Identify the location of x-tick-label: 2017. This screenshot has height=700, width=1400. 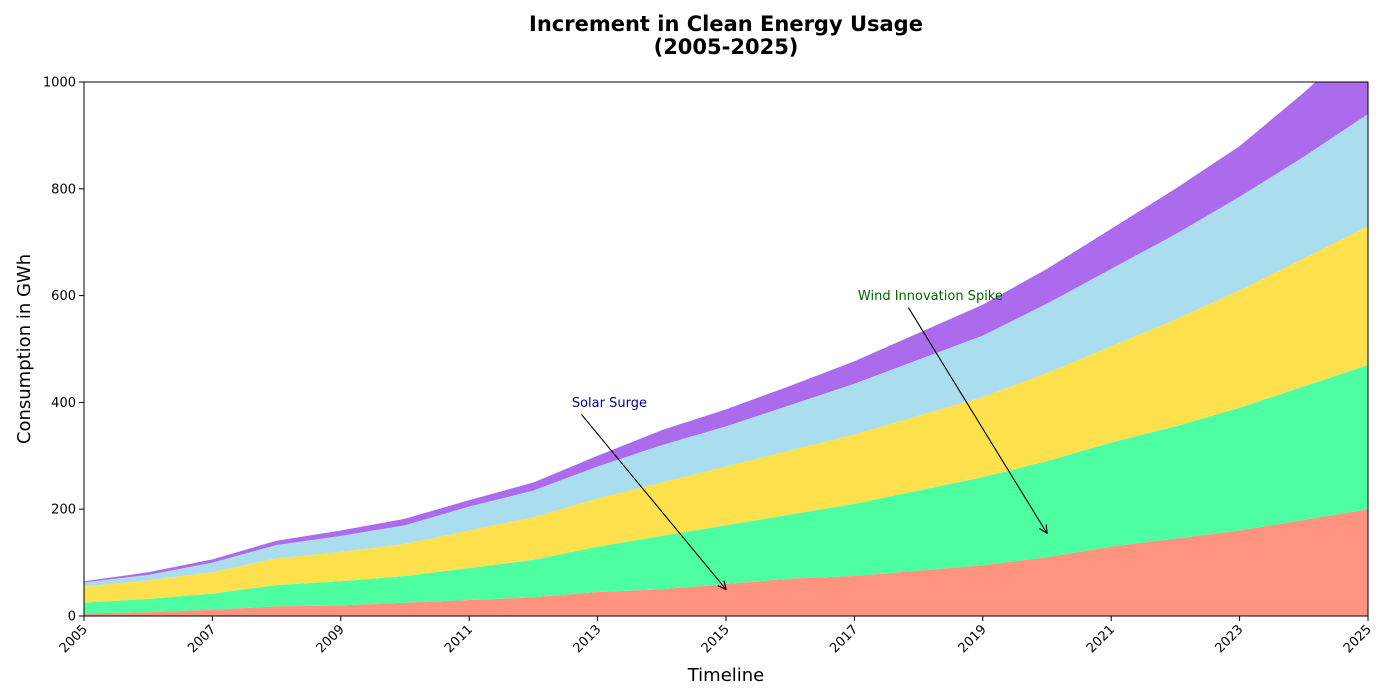
(844, 639).